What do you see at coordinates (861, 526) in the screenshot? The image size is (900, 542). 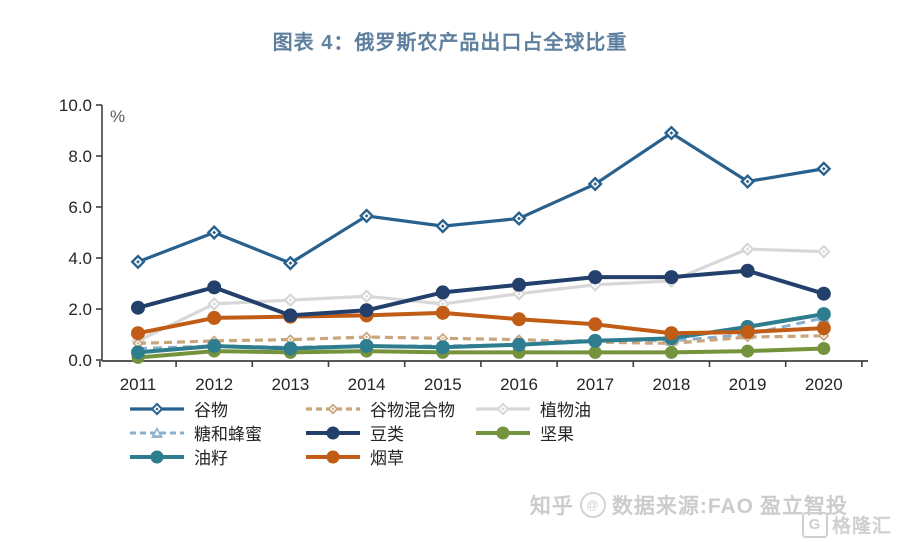 I see `gelonghui-logo-label: 格隆汇` at bounding box center [861, 526].